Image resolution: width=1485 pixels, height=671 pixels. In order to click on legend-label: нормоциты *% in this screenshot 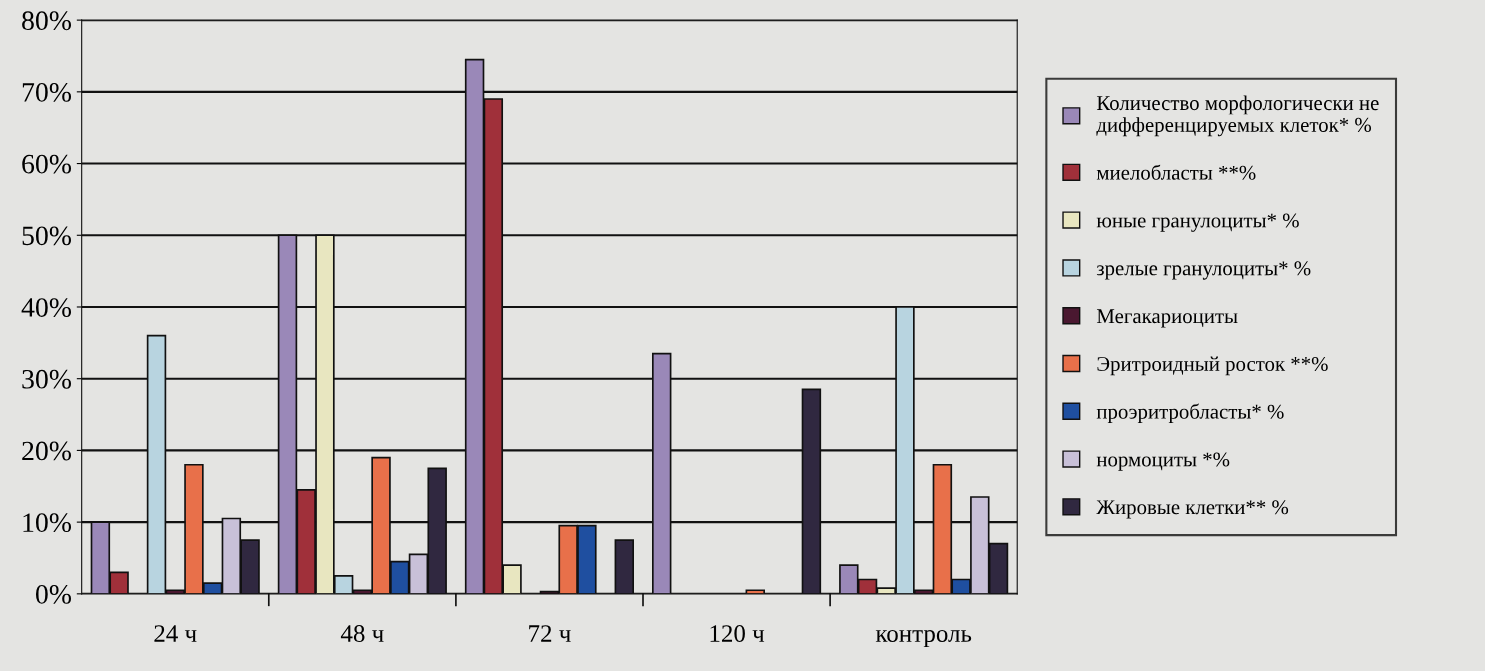, I will do `click(1163, 461)`.